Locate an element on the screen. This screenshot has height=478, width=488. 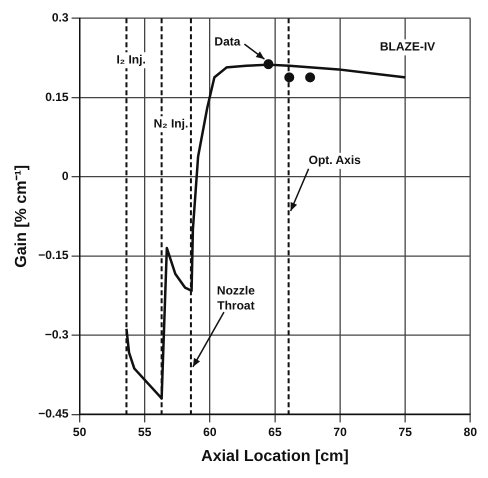
x-tick-label: 55 is located at coordinates (145, 431).